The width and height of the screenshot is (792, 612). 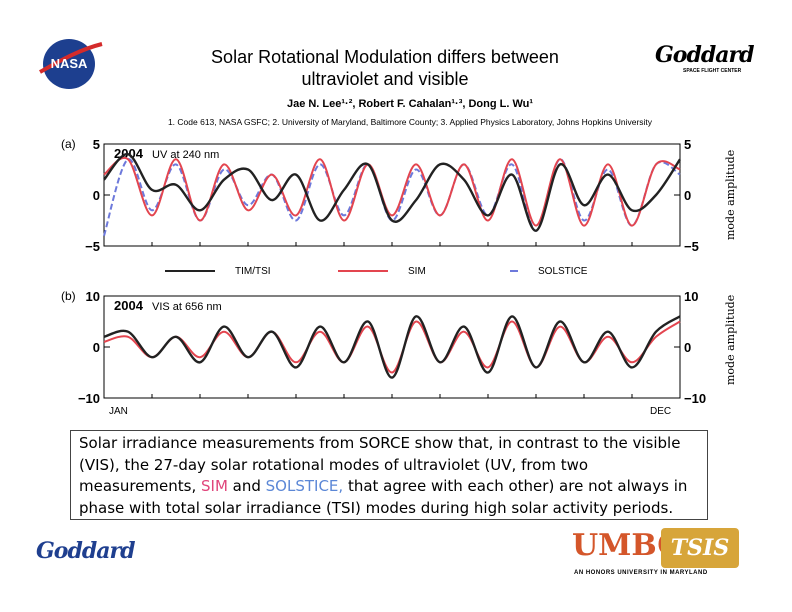 What do you see at coordinates (730, 339) in the screenshot?
I see `panel-b-ylabel: mode amplitude` at bounding box center [730, 339].